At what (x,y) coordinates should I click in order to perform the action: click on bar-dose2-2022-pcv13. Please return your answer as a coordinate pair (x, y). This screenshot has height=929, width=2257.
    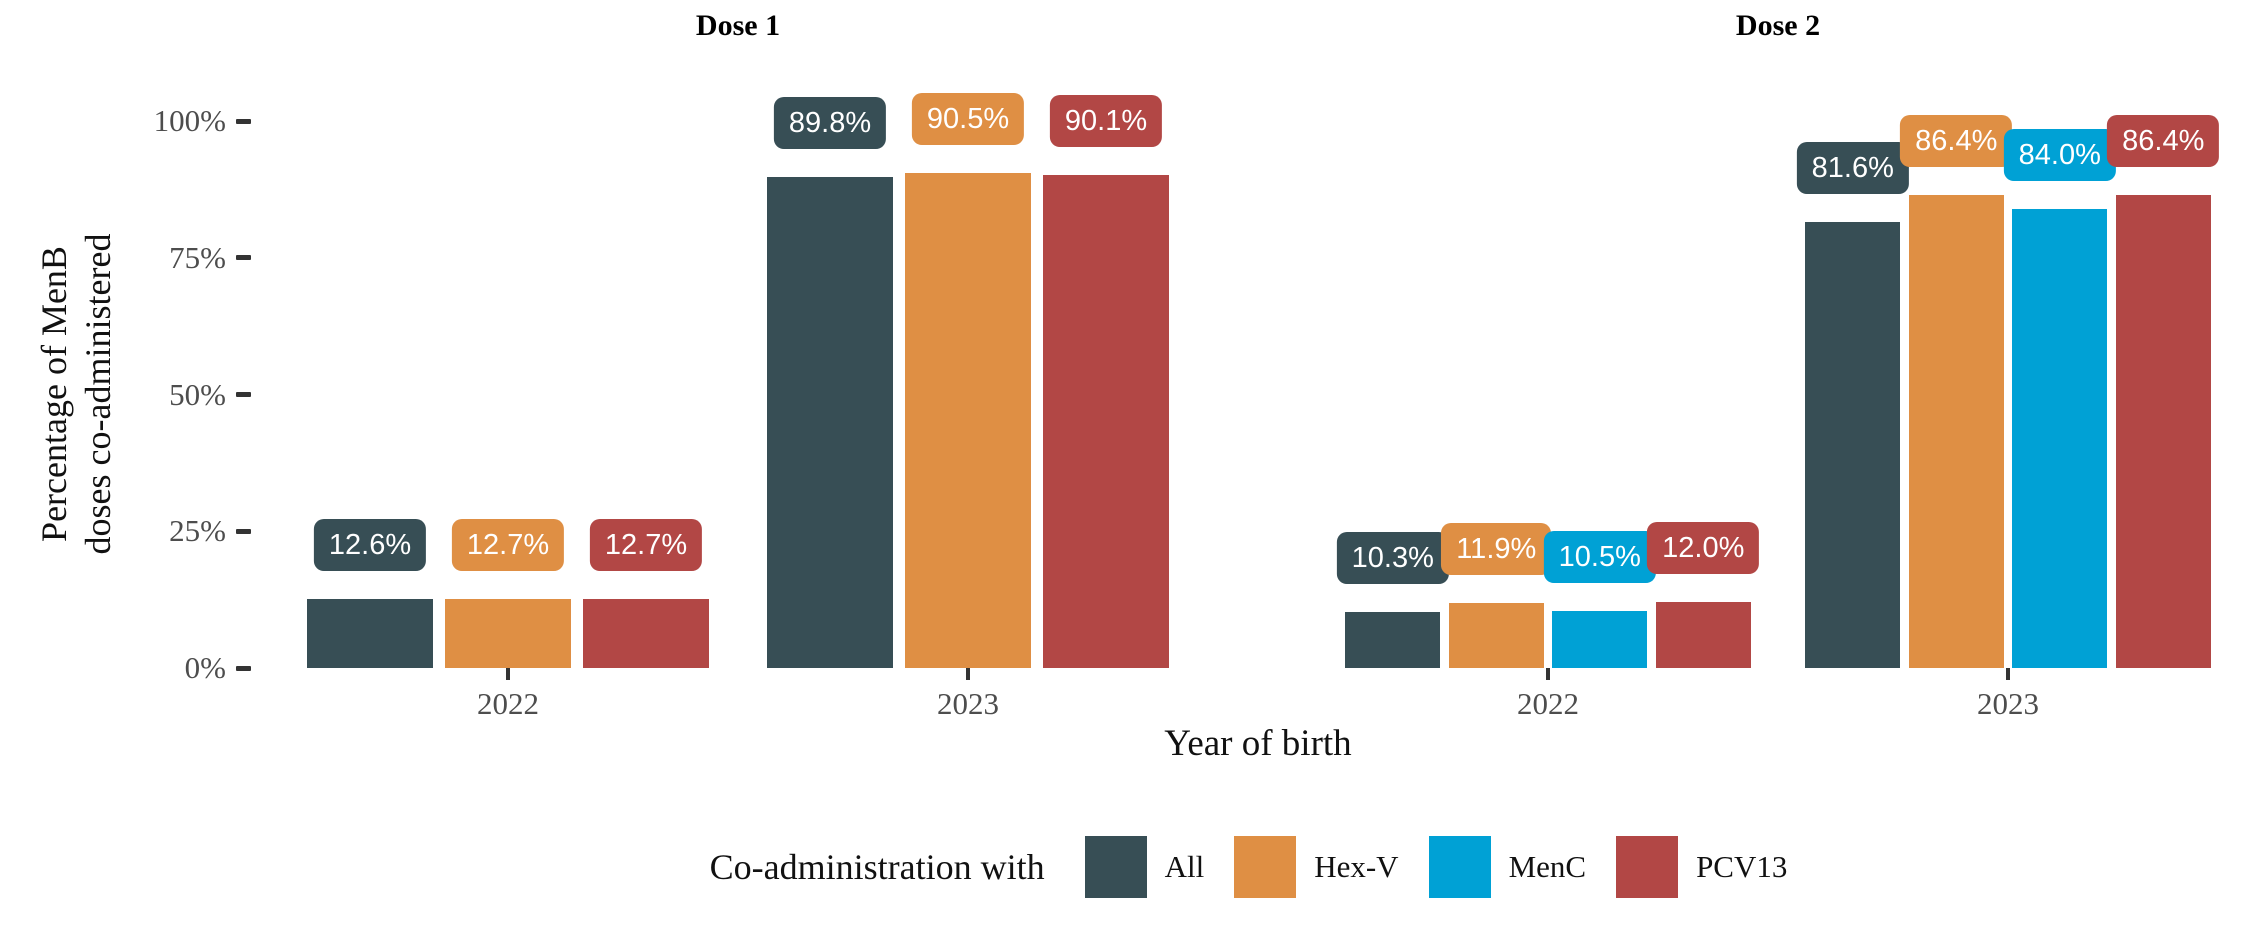
    Looking at the image, I should click on (1703, 635).